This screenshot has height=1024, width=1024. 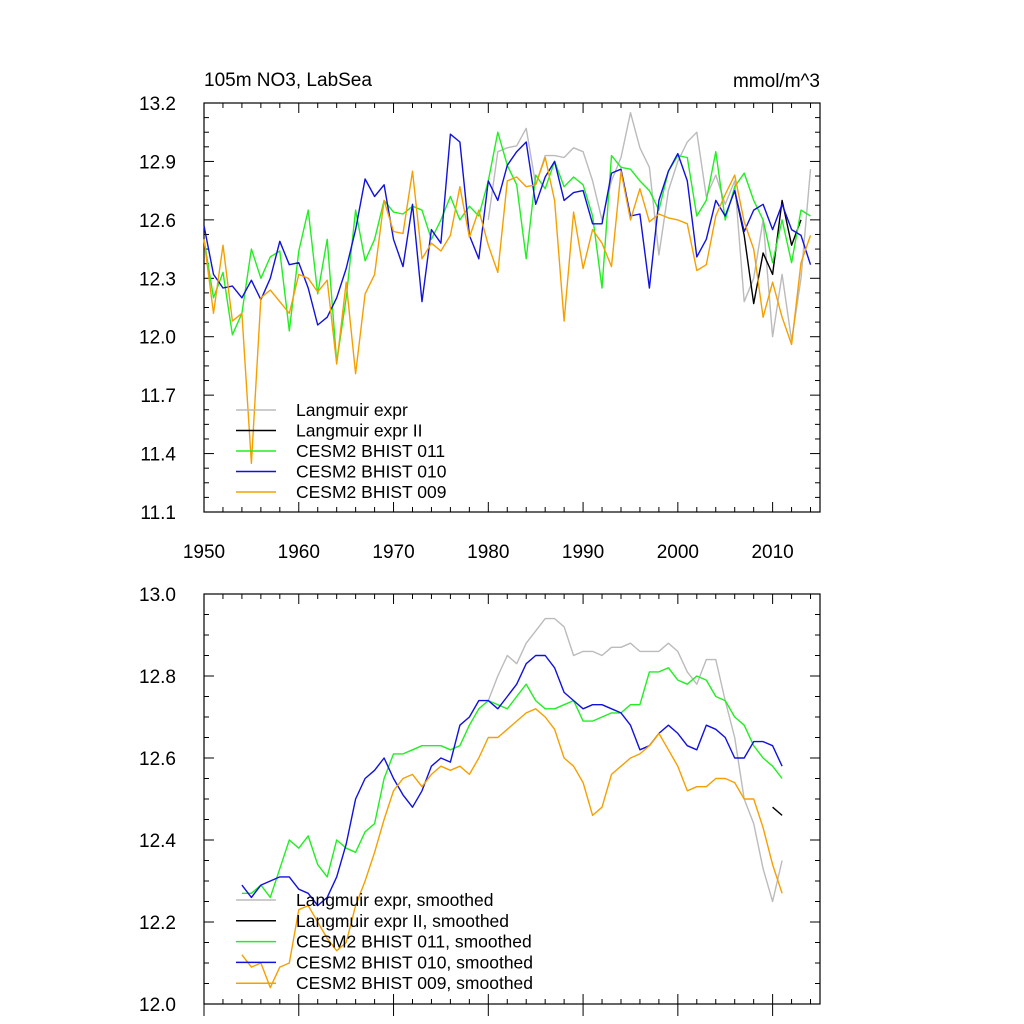 I want to click on x-tick-label: 2010, so click(x=772, y=552).